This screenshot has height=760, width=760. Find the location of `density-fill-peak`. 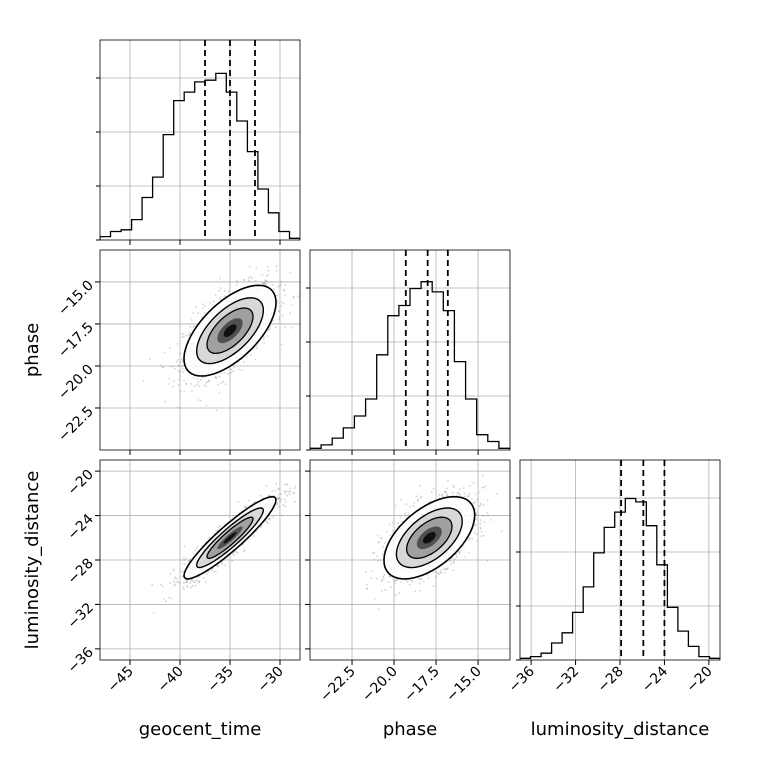

density-fill-peak is located at coordinates (230, 538).